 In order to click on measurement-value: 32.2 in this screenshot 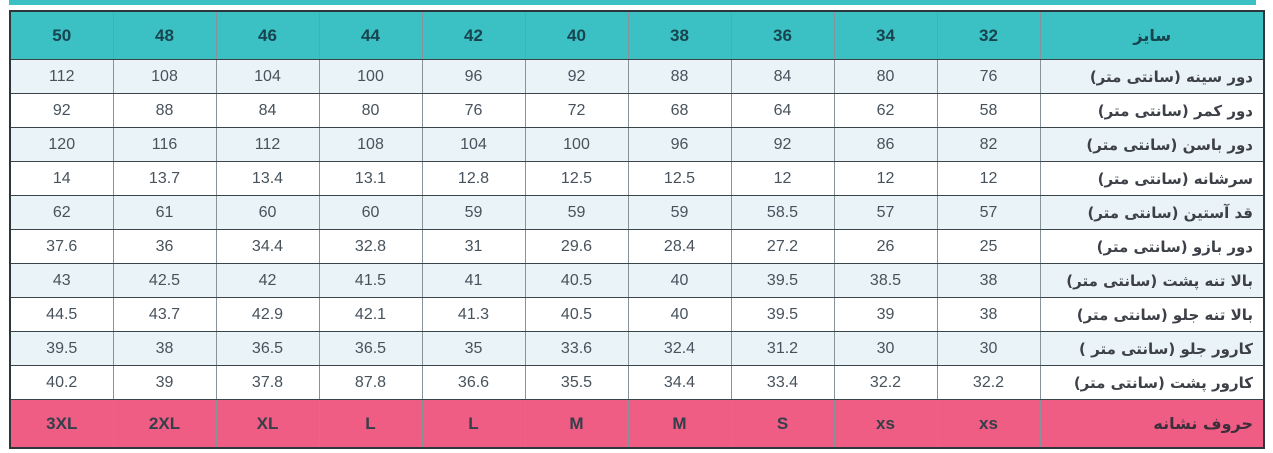, I will do `click(885, 382)`.